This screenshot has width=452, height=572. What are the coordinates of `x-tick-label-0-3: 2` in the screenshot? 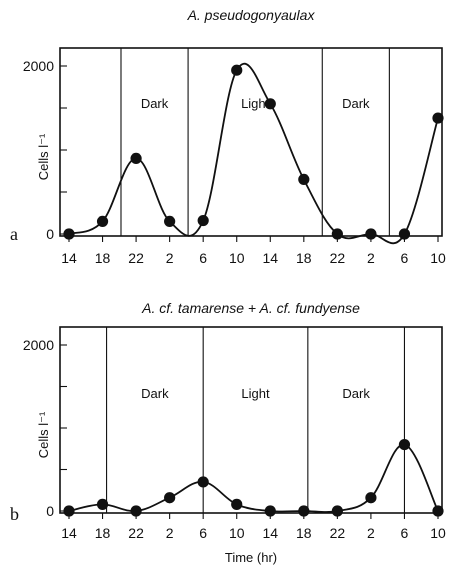 It's located at (170, 258).